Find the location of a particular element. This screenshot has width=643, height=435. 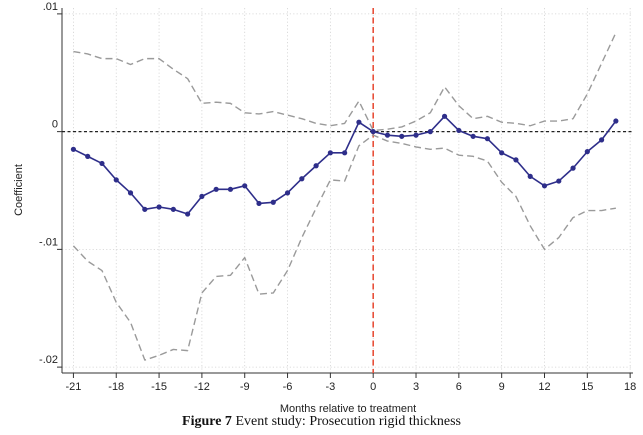

x-tick-label: -12 is located at coordinates (202, 387).